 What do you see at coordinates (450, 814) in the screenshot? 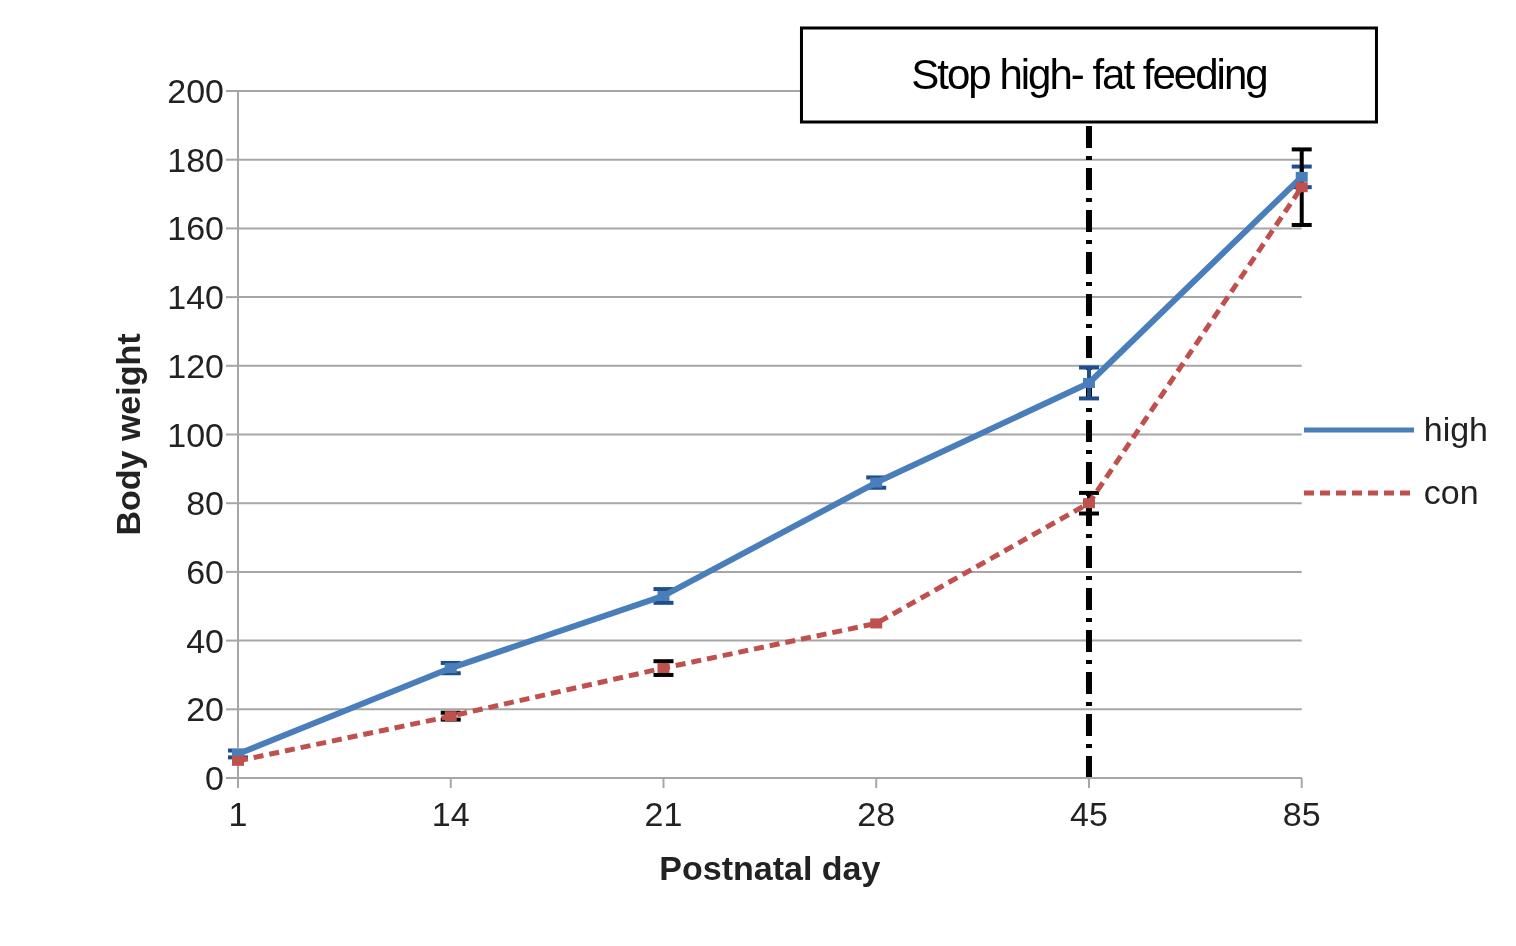
I see `x-tick-label: 14` at bounding box center [450, 814].